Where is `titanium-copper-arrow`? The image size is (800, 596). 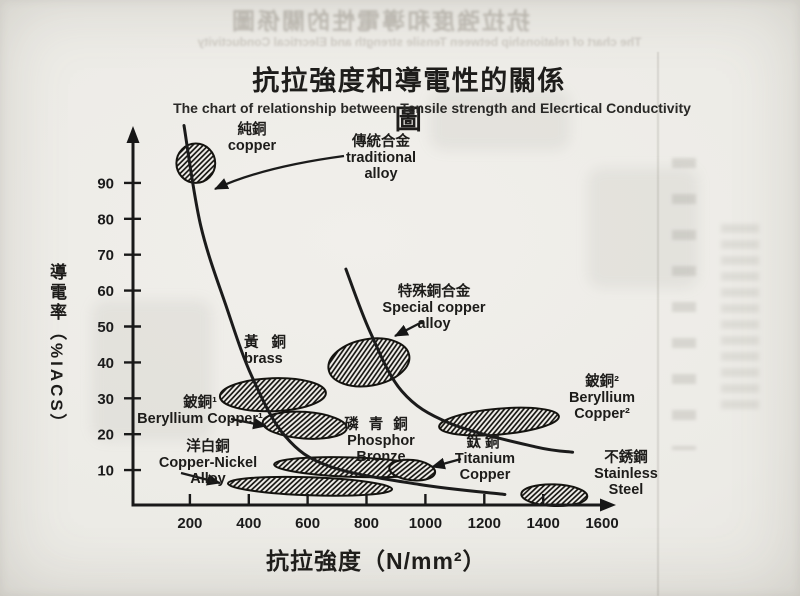
titanium-copper-arrow is located at coordinates (446, 463).